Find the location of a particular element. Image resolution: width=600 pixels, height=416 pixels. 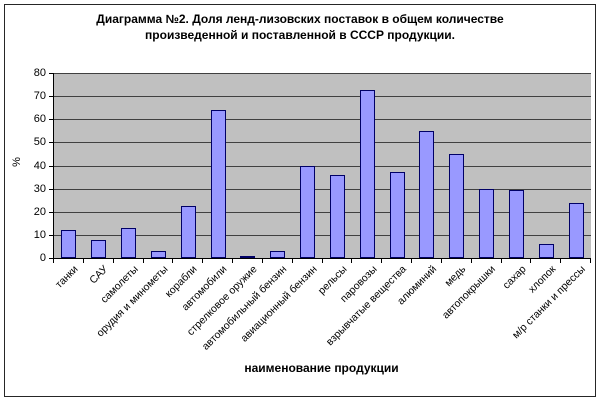

y-tick-label-40: 40 is located at coordinates (39, 165).